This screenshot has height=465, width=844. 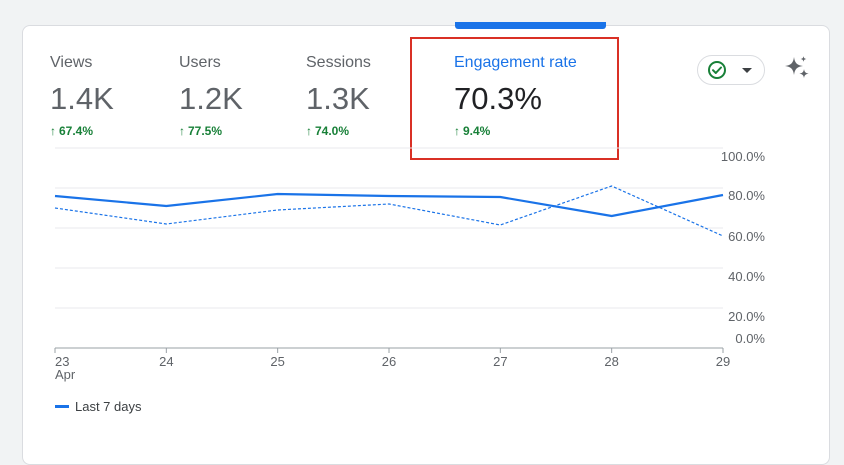 What do you see at coordinates (389, 205) in the screenshot?
I see `series-line-last-7-days` at bounding box center [389, 205].